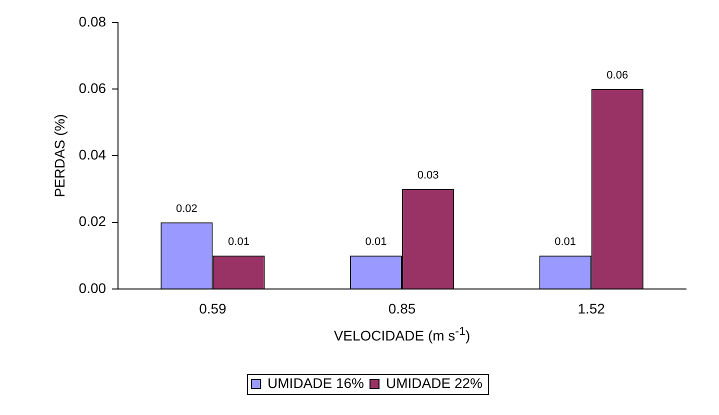  Describe the element at coordinates (617, 76) in the screenshot. I see `data-label: 0.06` at that location.